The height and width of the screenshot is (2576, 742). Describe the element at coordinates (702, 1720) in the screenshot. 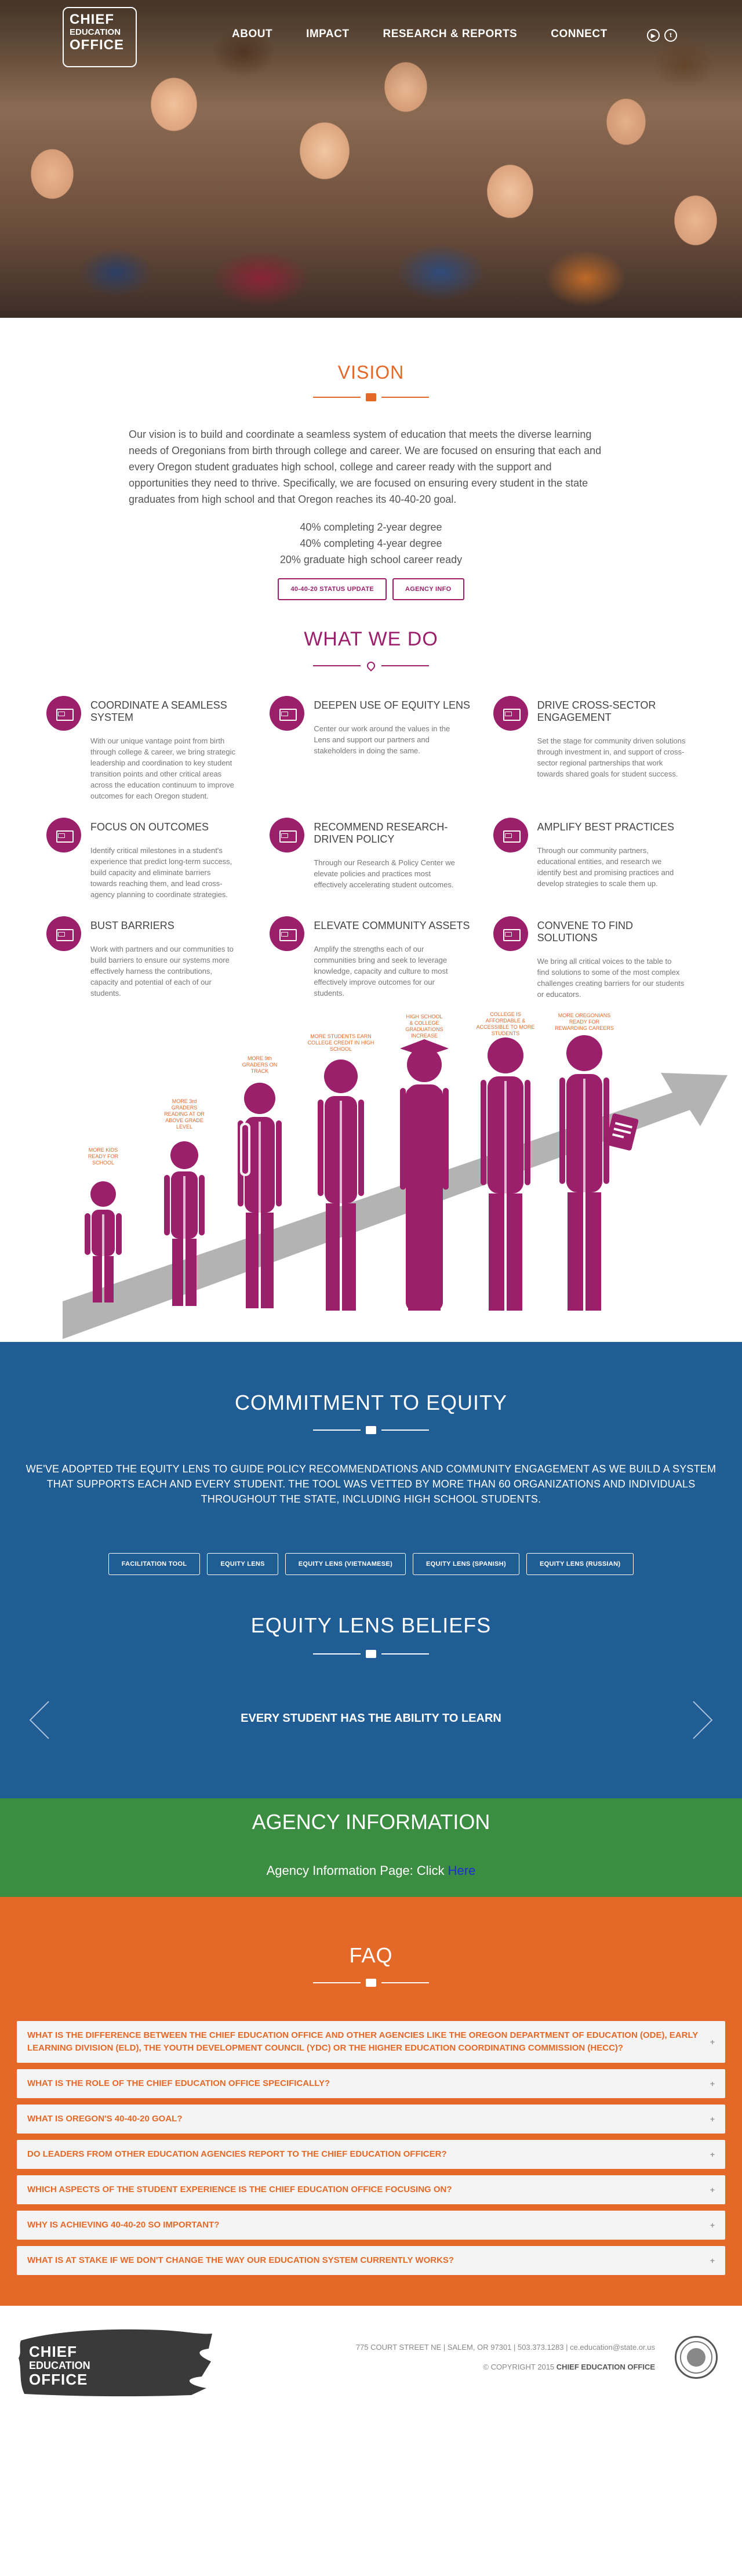

I see `chevron-right-icon` at that location.